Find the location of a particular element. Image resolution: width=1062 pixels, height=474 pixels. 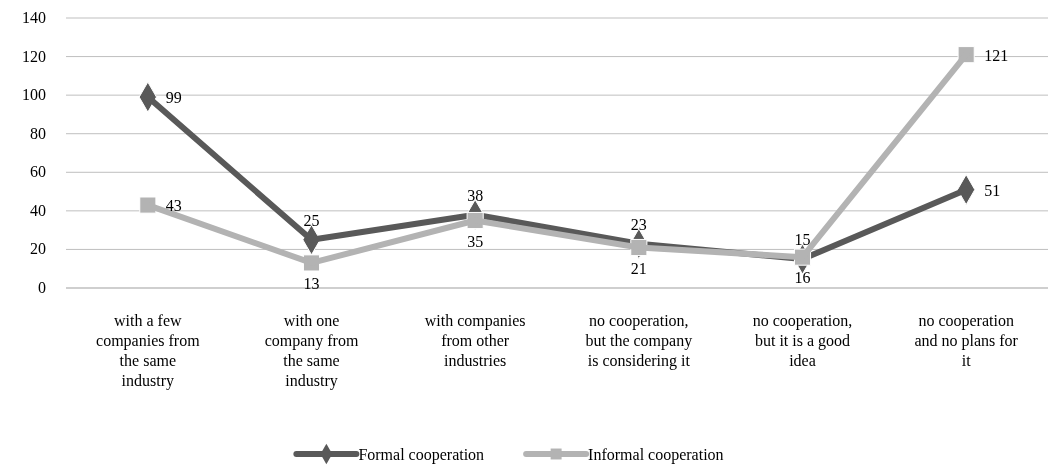

data-label: 99 is located at coordinates (173, 98).